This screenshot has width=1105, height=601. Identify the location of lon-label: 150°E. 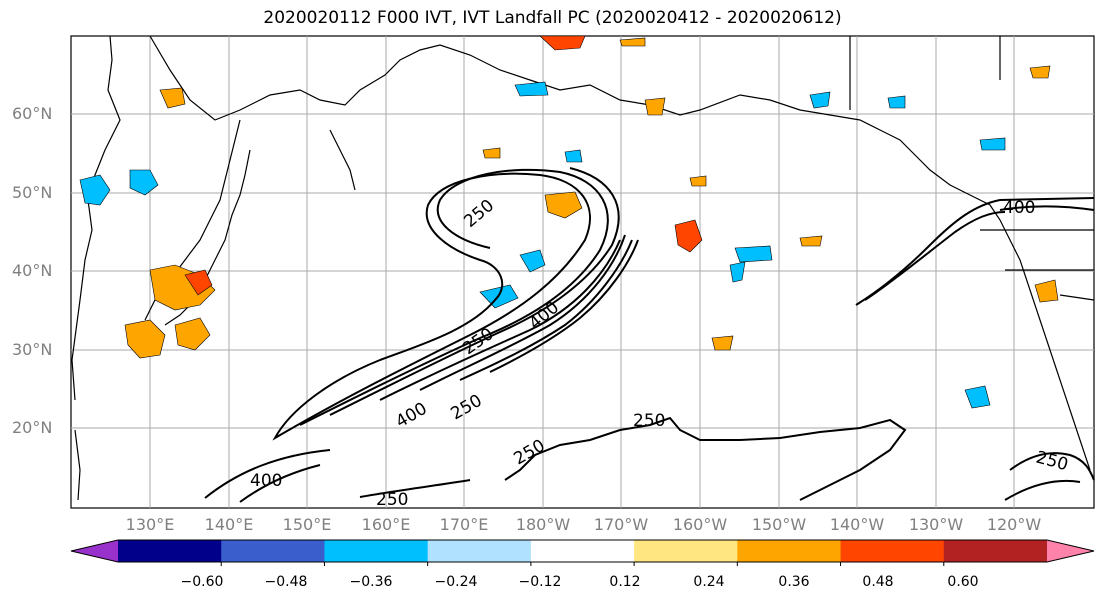
(307, 524).